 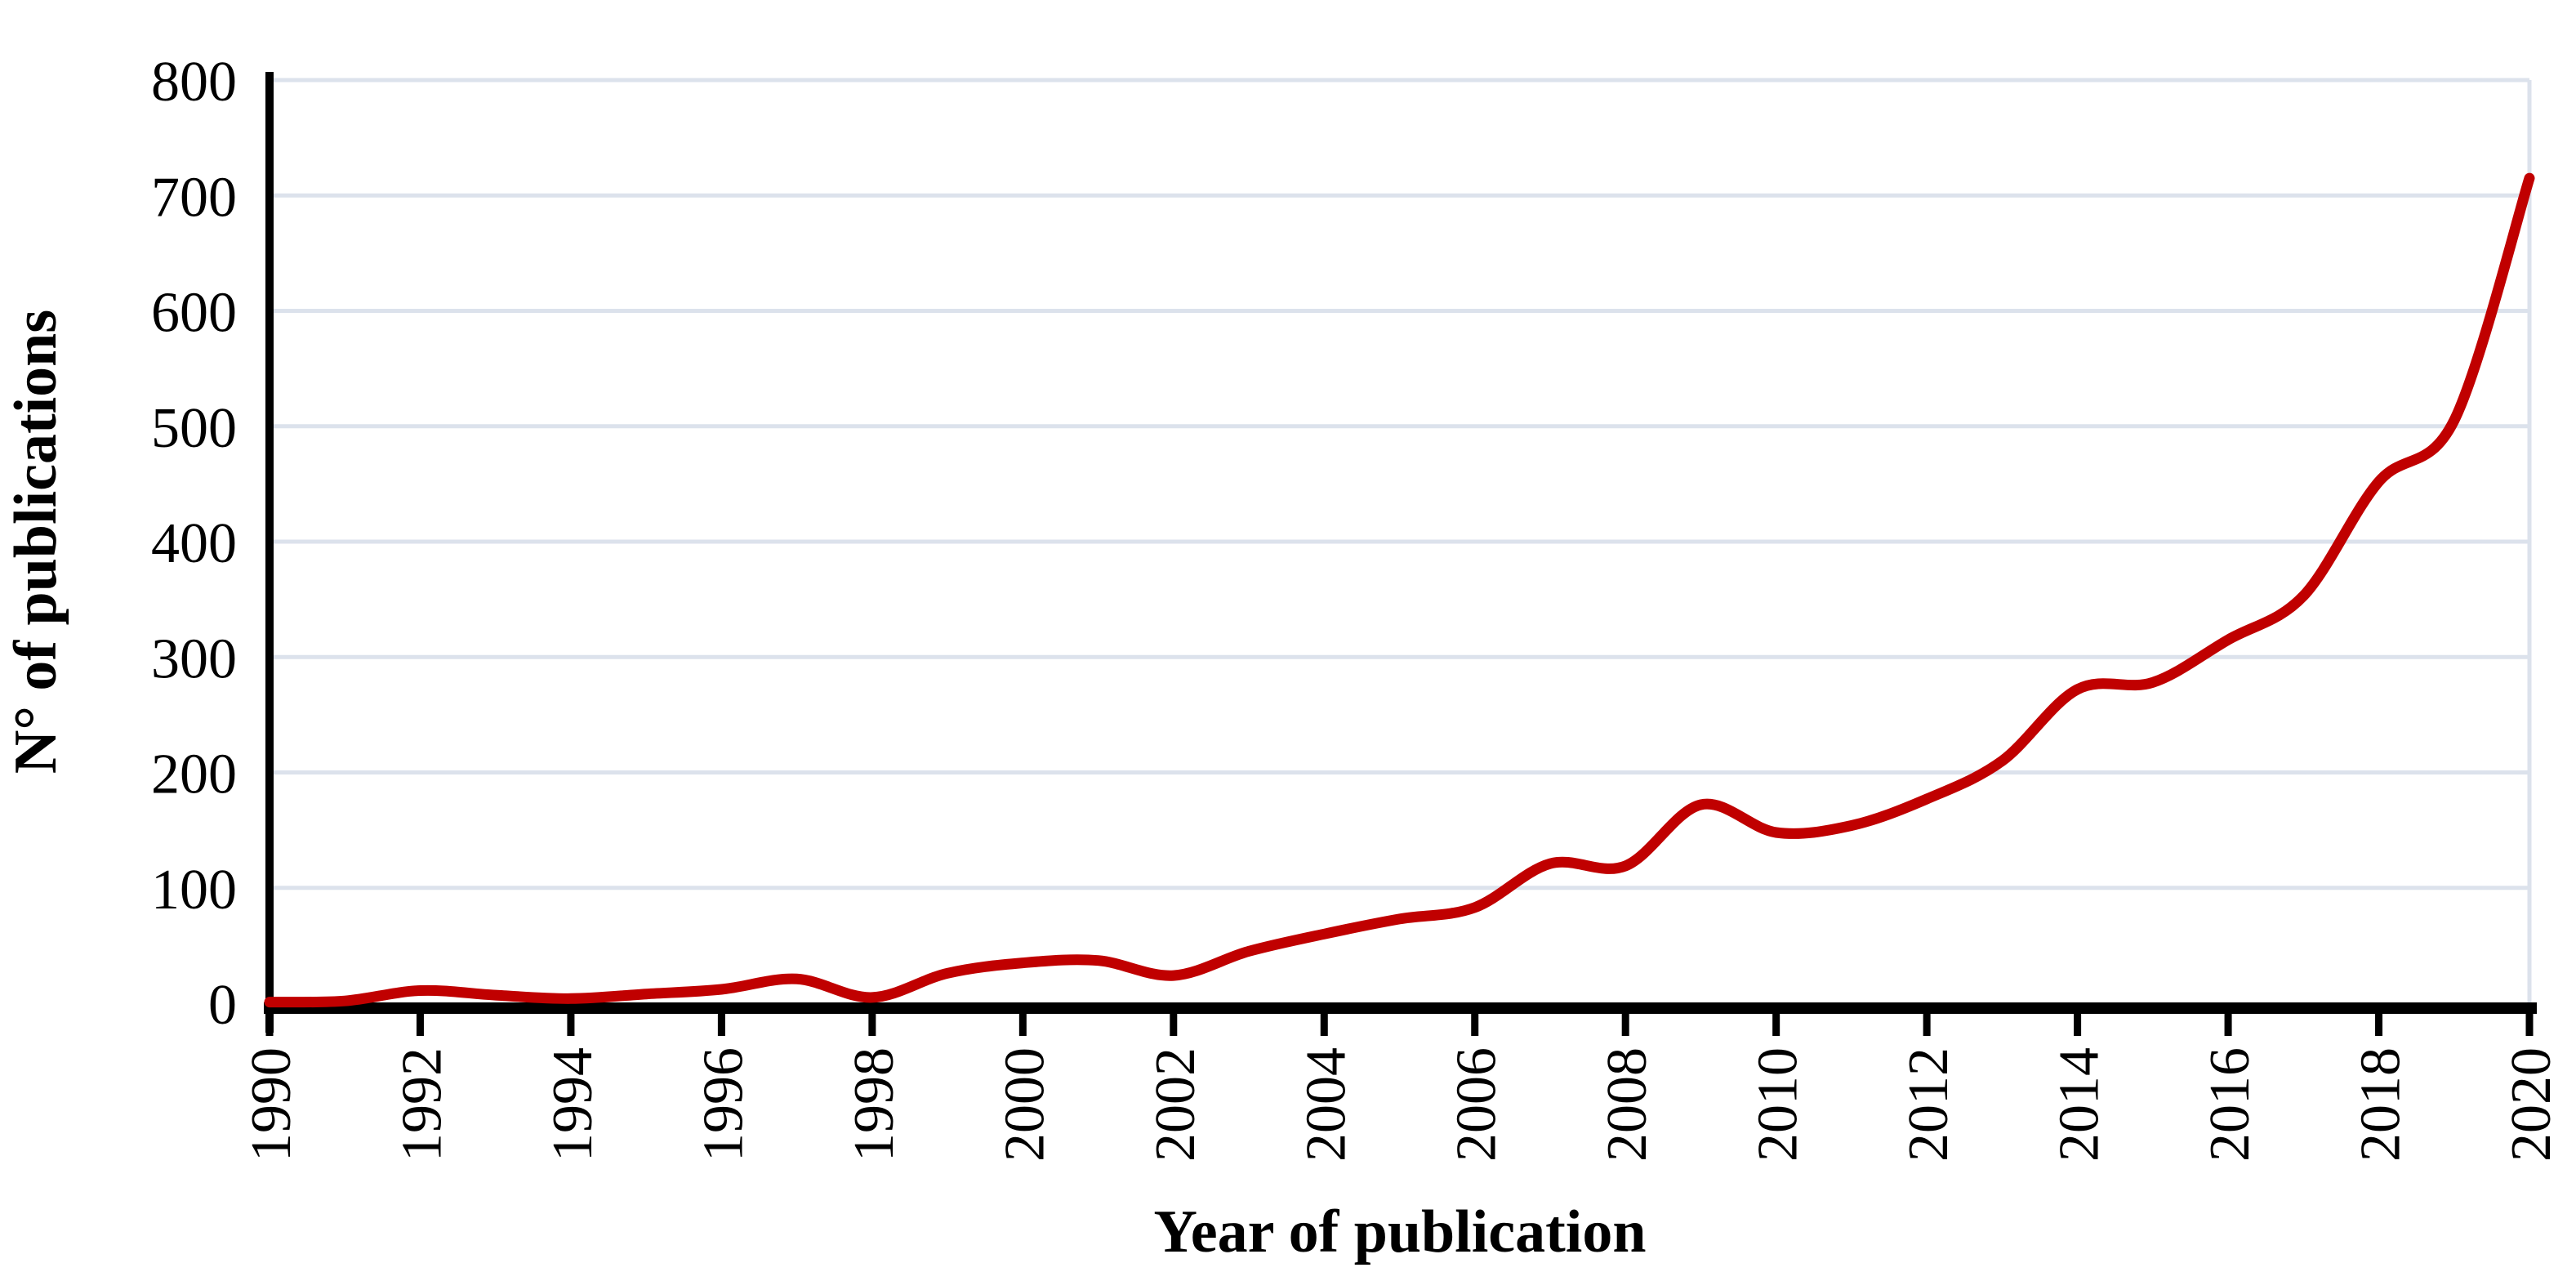 I want to click on x-tick-label-1998: 1998, so click(x=874, y=1104).